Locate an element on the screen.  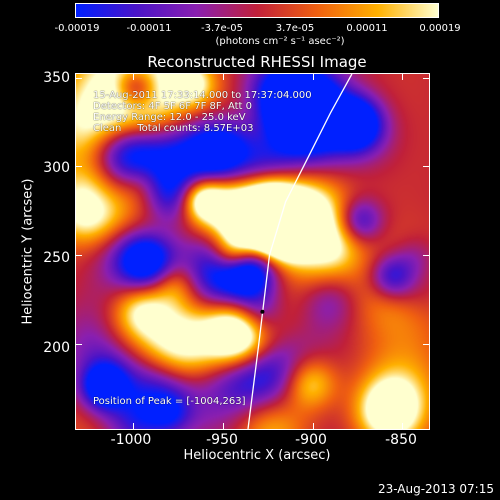
colorbar-unit-label: (photons cm⁻² s⁻¹ asec⁻²) is located at coordinates (280, 41).